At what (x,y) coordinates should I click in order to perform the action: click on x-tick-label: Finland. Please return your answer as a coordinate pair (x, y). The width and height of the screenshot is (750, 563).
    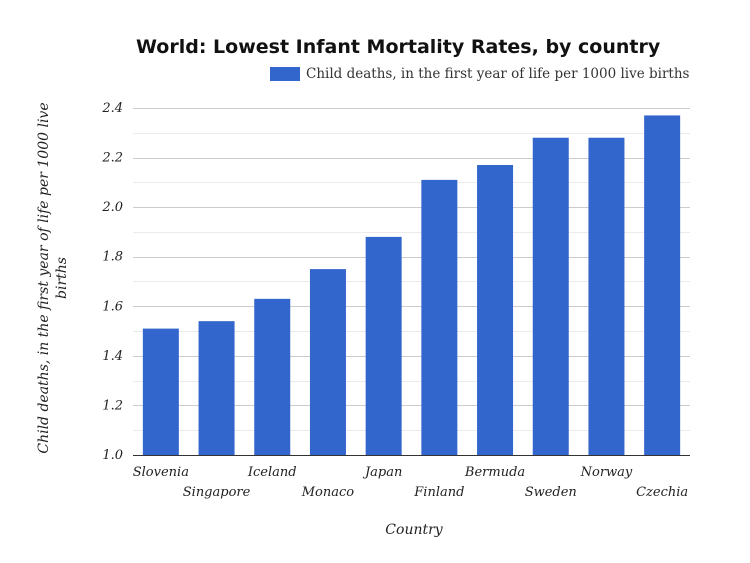
    Looking at the image, I should click on (438, 492).